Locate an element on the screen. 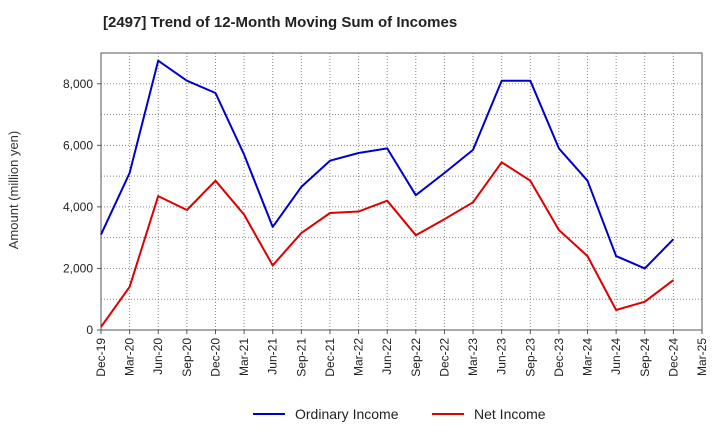  x-tick-label: Dec-20 is located at coordinates (215, 357).